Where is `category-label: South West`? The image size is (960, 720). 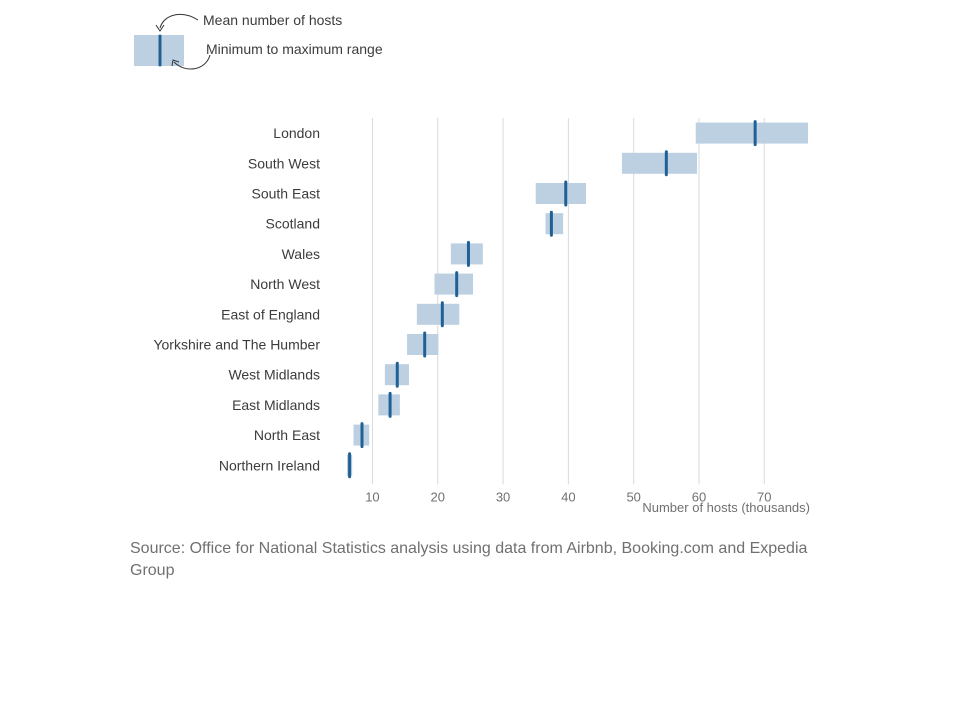 category-label: South West is located at coordinates (284, 163).